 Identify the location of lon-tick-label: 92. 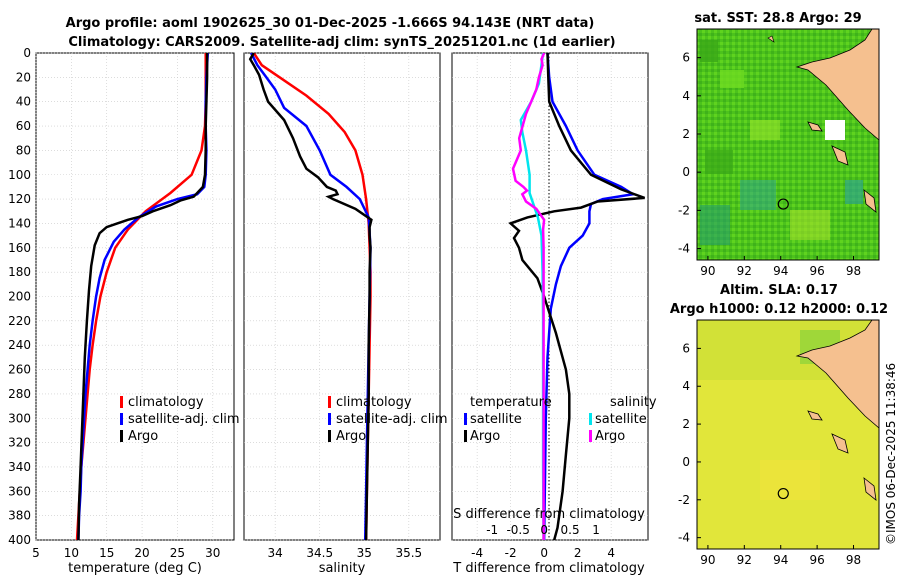
(744, 560).